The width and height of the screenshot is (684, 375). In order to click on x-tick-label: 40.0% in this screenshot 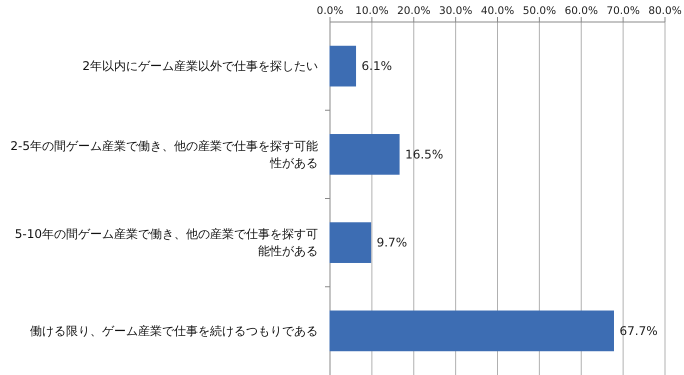, I will do `click(497, 11)`.